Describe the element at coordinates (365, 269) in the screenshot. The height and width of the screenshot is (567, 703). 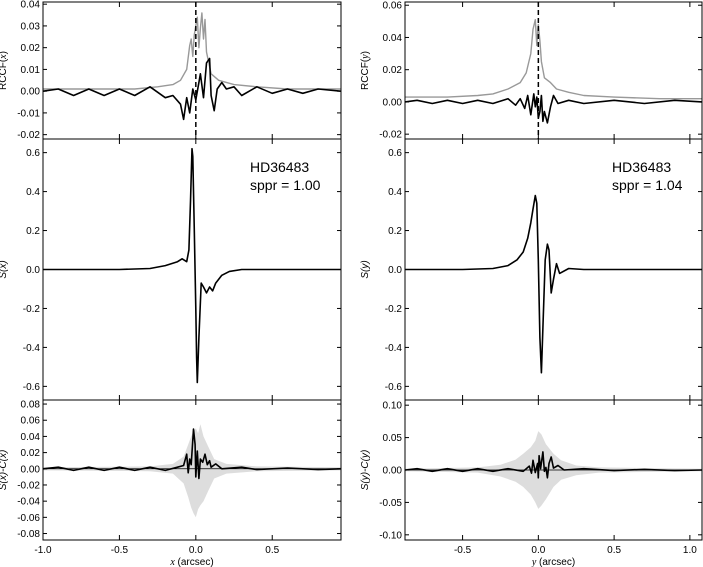
I see `y-axis-label: S(y)` at that location.